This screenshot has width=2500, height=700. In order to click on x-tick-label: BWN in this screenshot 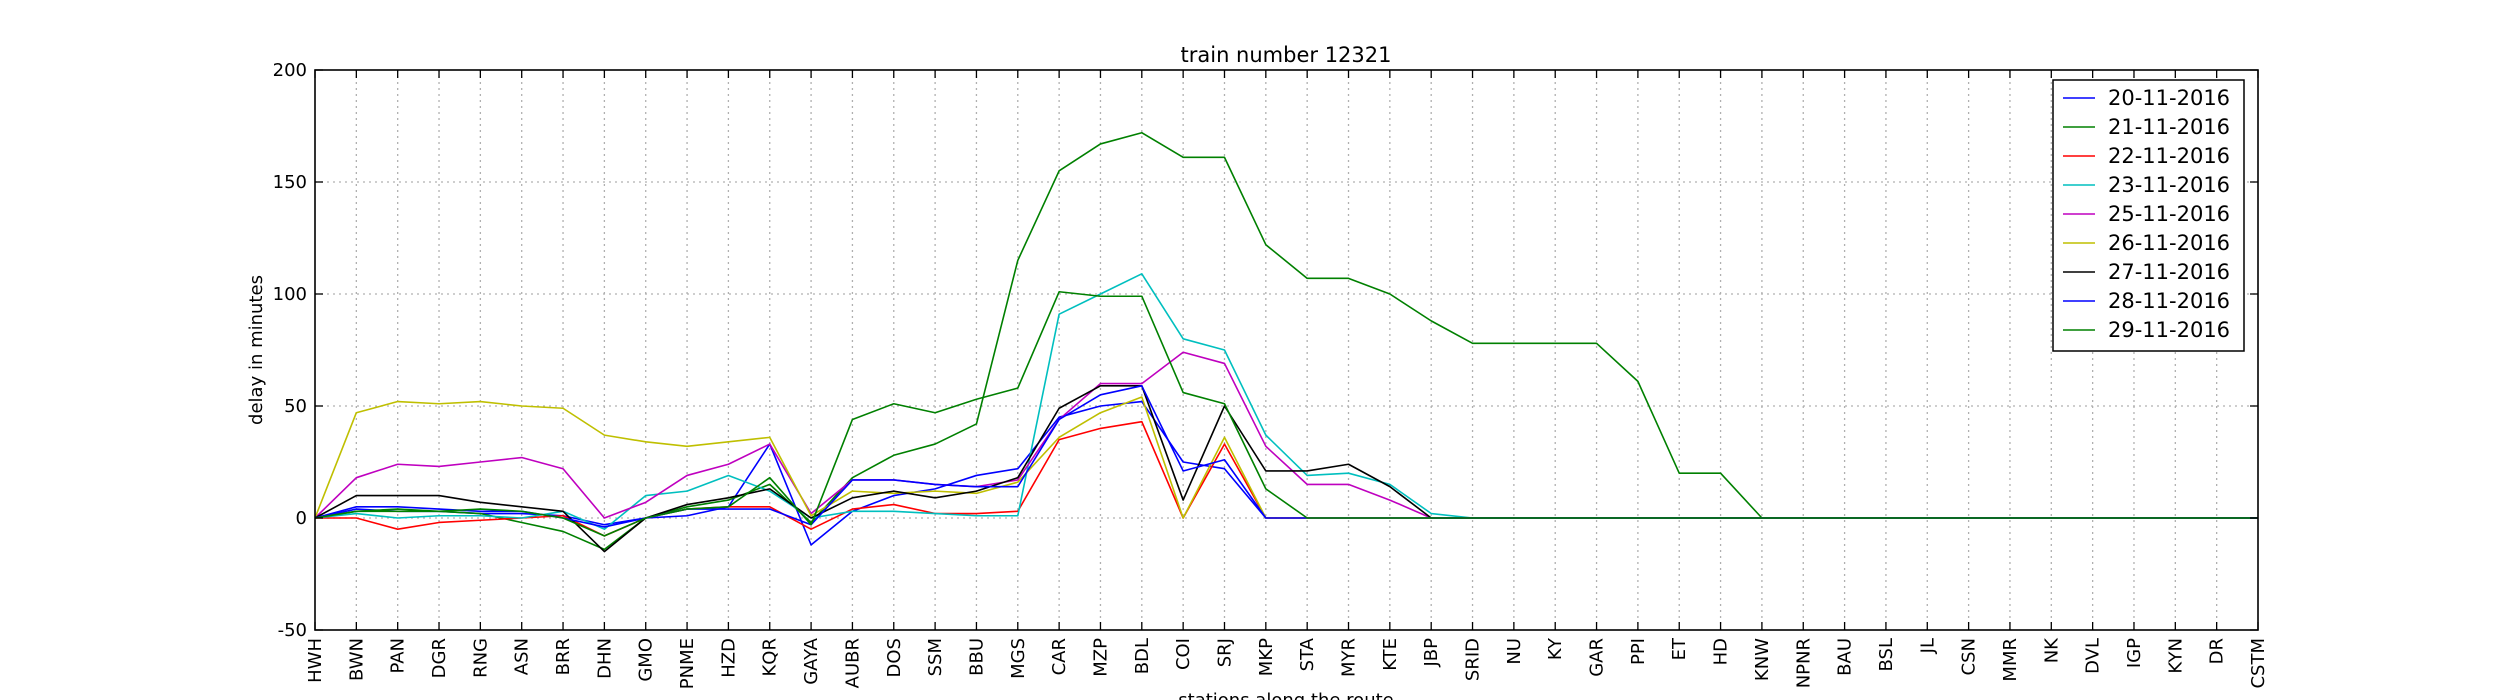, I will do `click(356, 659)`.